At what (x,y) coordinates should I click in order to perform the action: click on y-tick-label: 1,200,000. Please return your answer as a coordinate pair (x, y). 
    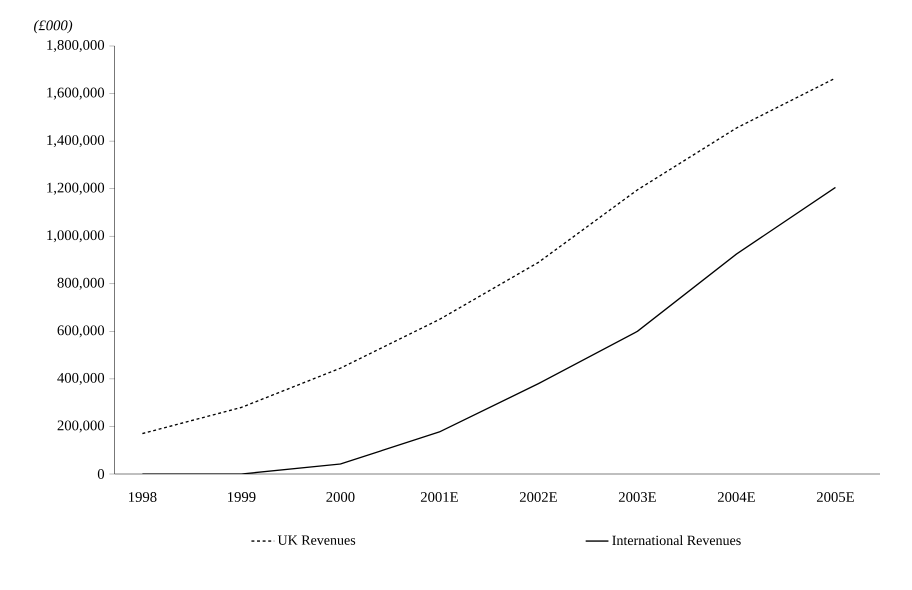
    Looking at the image, I should click on (75, 188).